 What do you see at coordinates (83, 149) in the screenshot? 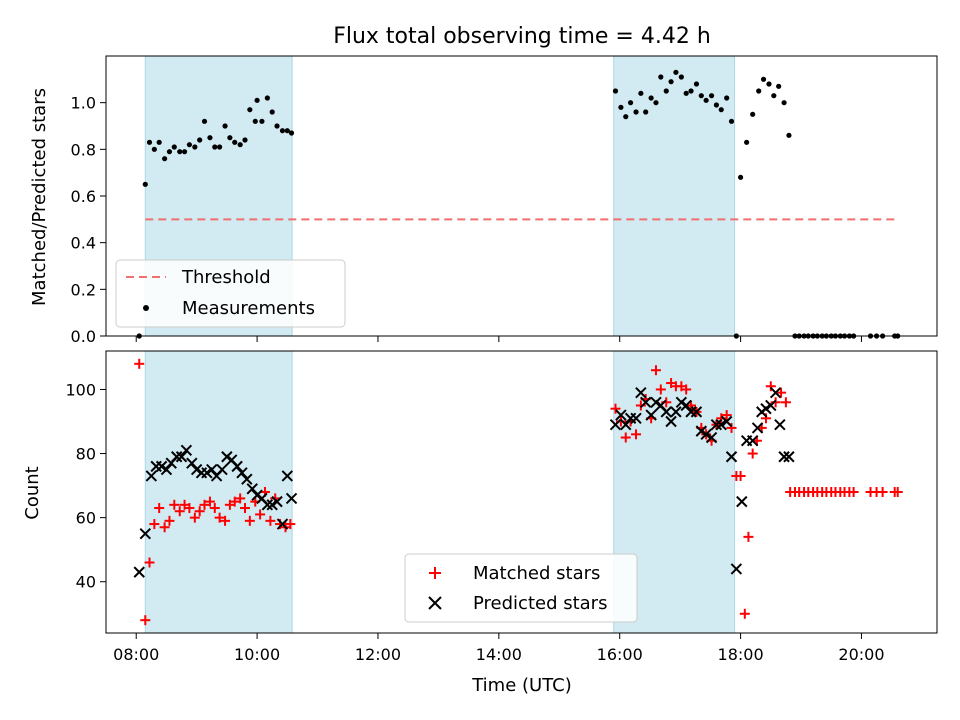
I see `y-tick-label: 0.8` at bounding box center [83, 149].